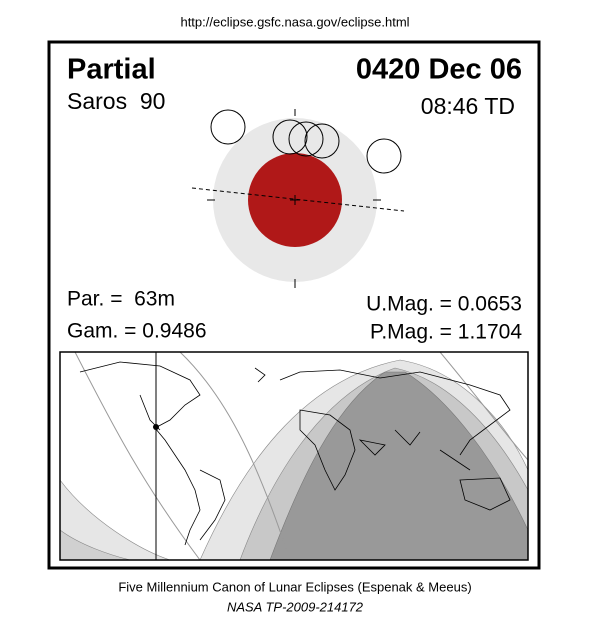 The height and width of the screenshot is (640, 601). I want to click on parameter: Gam. = 0.9486, so click(137, 331).